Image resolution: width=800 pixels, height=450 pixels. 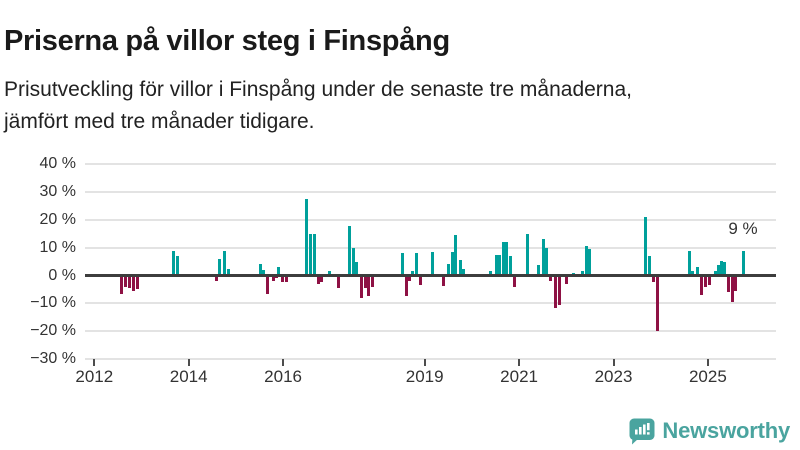 What do you see at coordinates (424, 376) in the screenshot?
I see `x-axis-label: 2019` at bounding box center [424, 376].